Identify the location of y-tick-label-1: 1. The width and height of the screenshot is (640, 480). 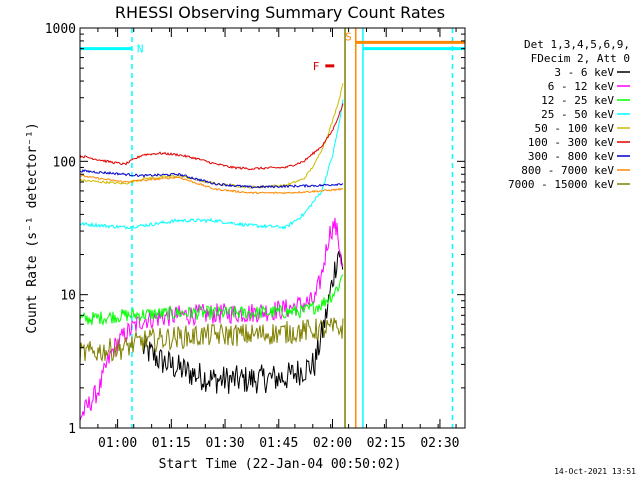
(72, 429).